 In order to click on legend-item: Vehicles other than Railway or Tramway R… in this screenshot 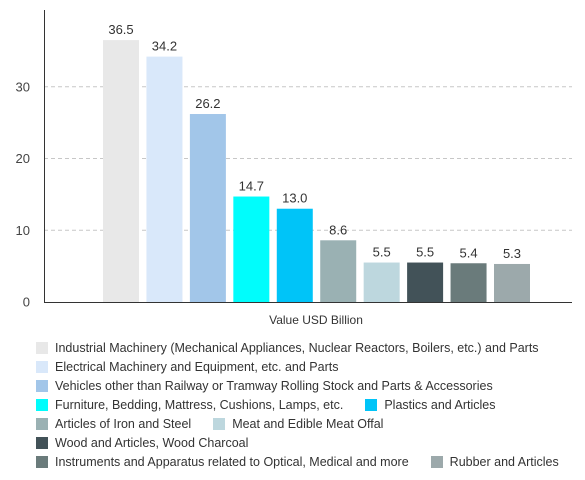, I will do `click(264, 386)`.